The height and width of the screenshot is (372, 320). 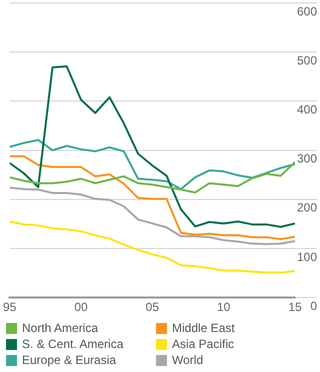 I want to click on x-tick-label: 05, so click(x=153, y=307).